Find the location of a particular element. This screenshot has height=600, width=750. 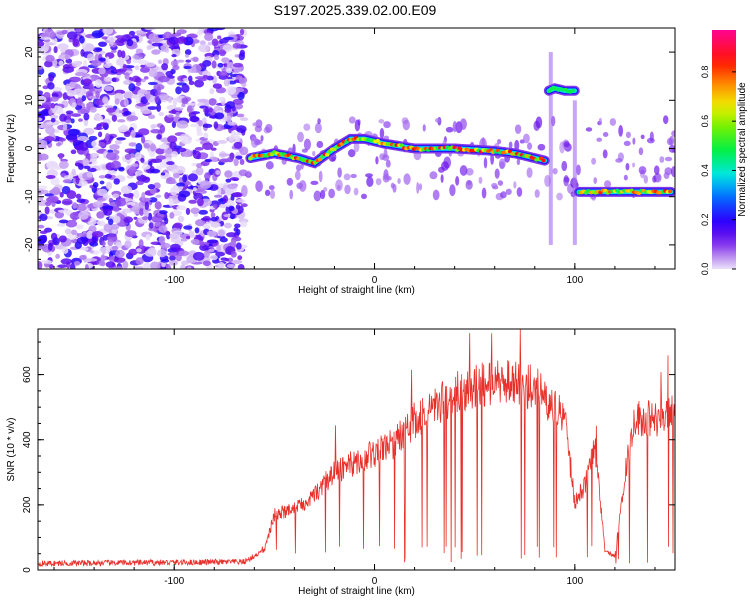

y-tick-label: 400 is located at coordinates (27, 439).